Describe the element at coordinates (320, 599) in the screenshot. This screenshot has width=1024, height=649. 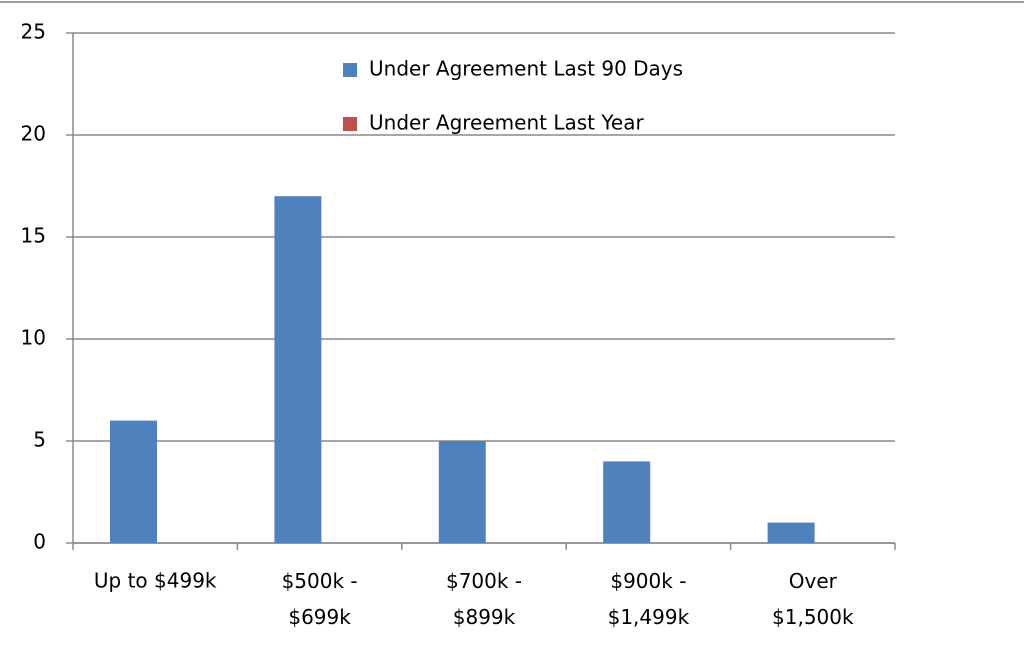
I see `x-tick-label: $500k -$699k` at that location.